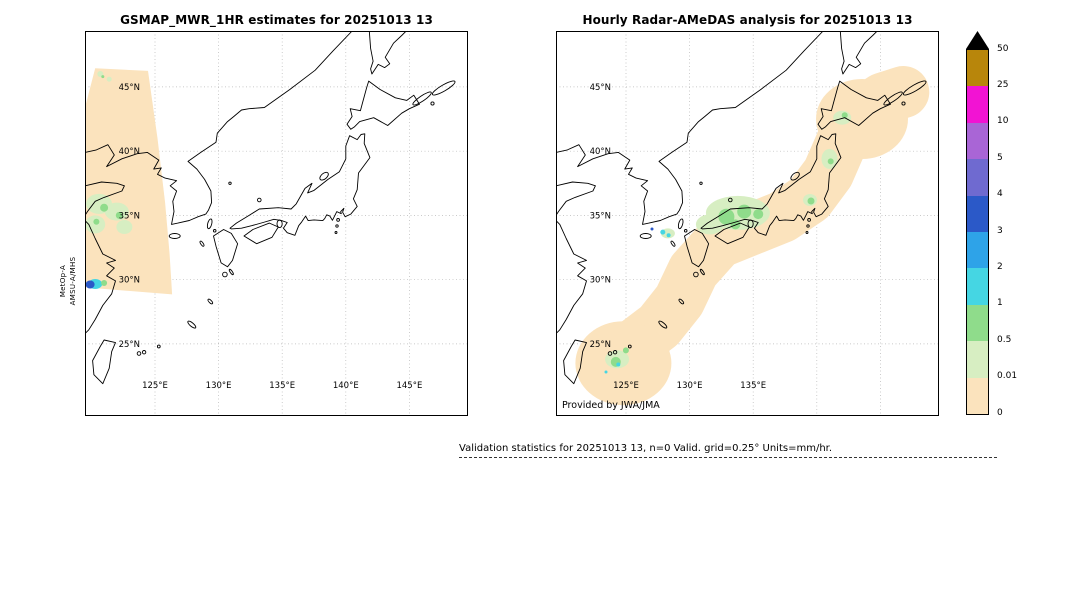 The height and width of the screenshot is (612, 1080). I want to click on lon-tick-label: 145°E, so click(409, 386).